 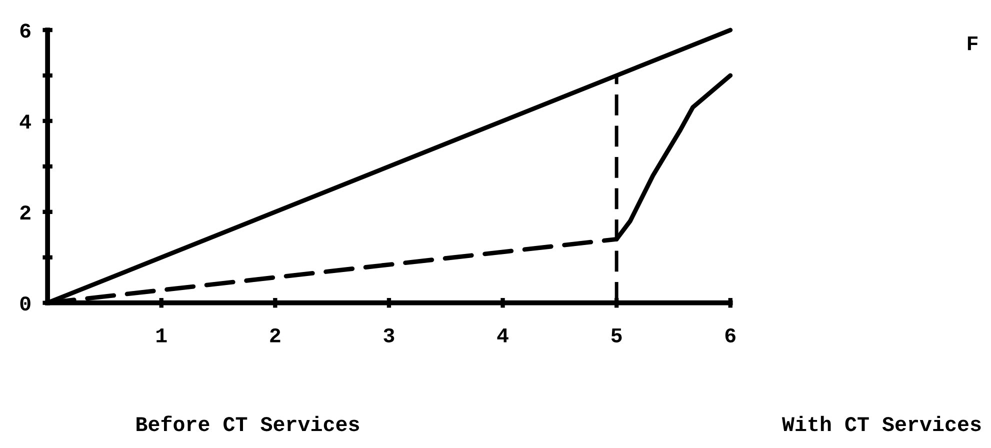 What do you see at coordinates (616, 335) in the screenshot?
I see `x-tick-label: 5` at bounding box center [616, 335].